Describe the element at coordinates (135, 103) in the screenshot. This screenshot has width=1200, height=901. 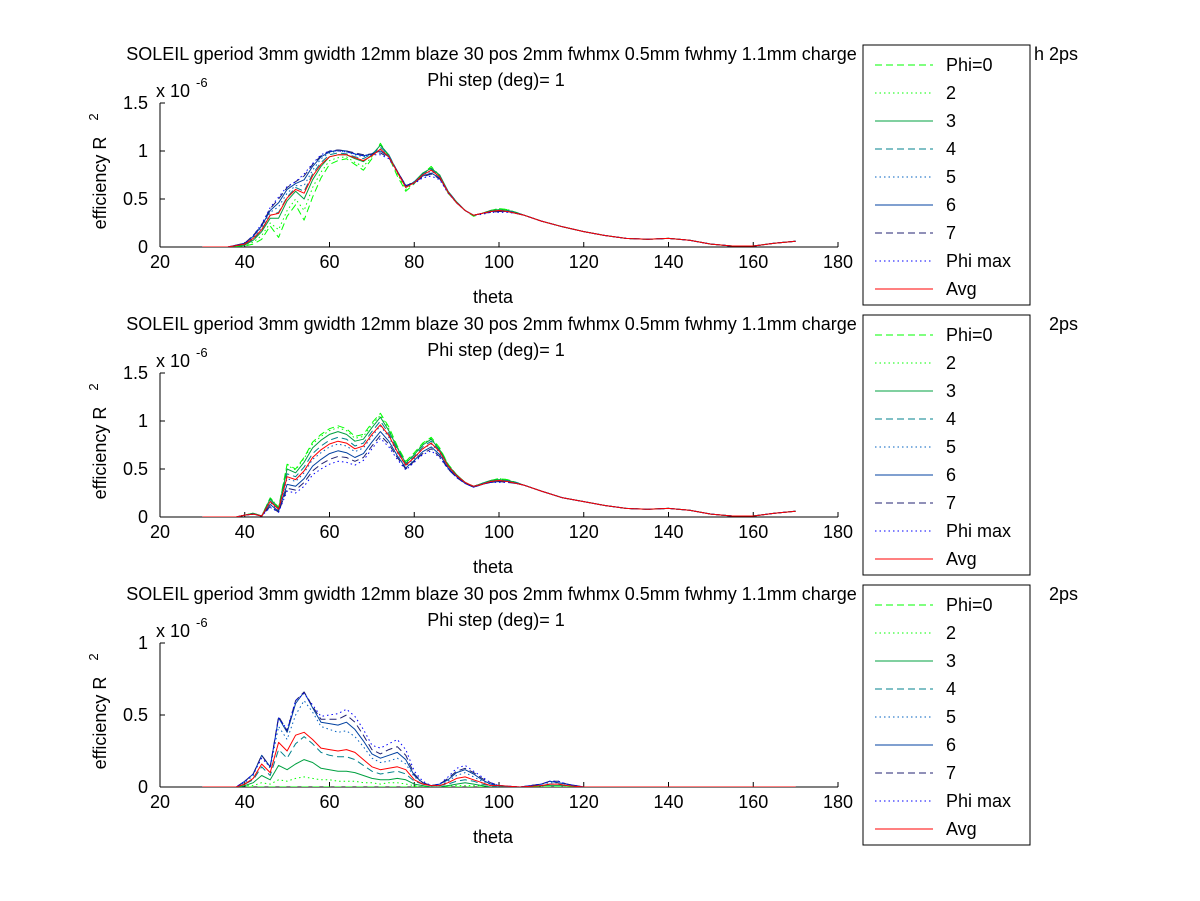
I see `y-tick-label: 1.5` at that location.